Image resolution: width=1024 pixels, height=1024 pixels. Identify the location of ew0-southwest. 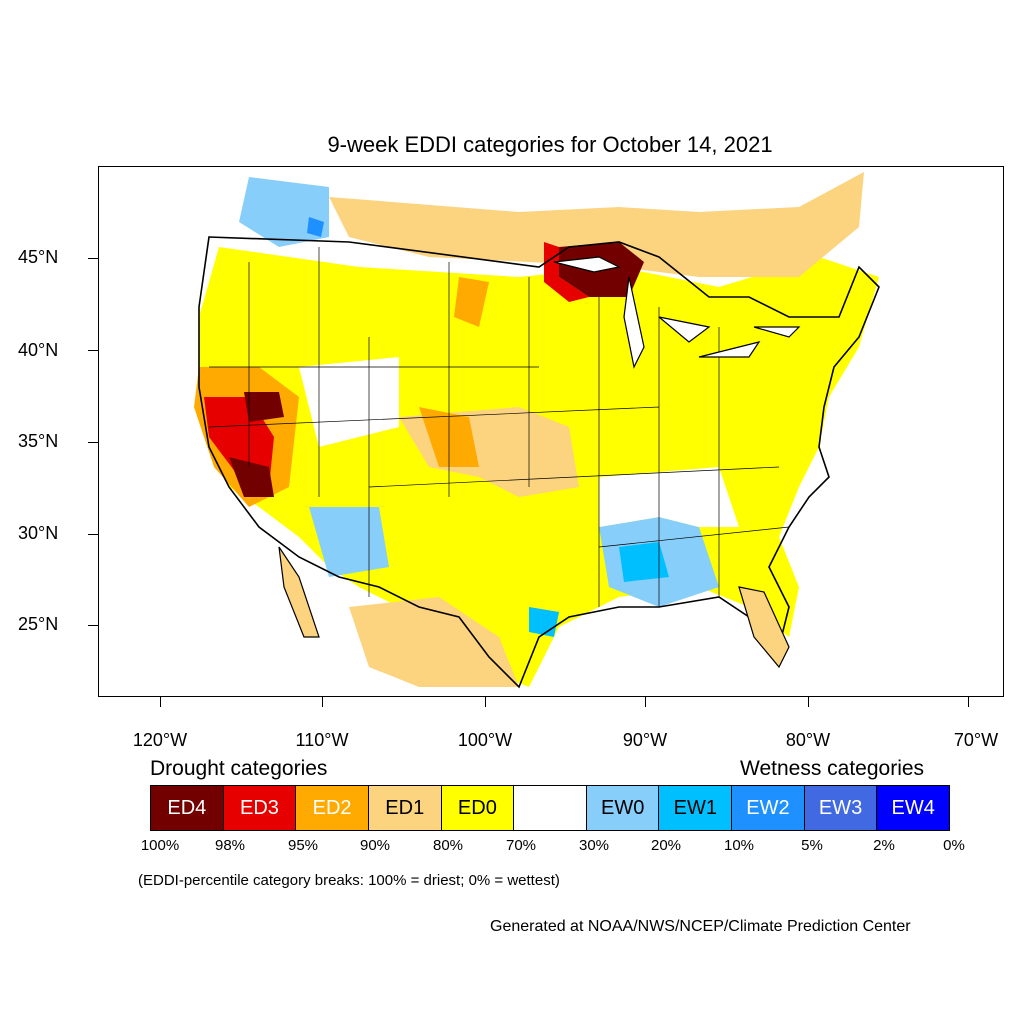
(349, 542).